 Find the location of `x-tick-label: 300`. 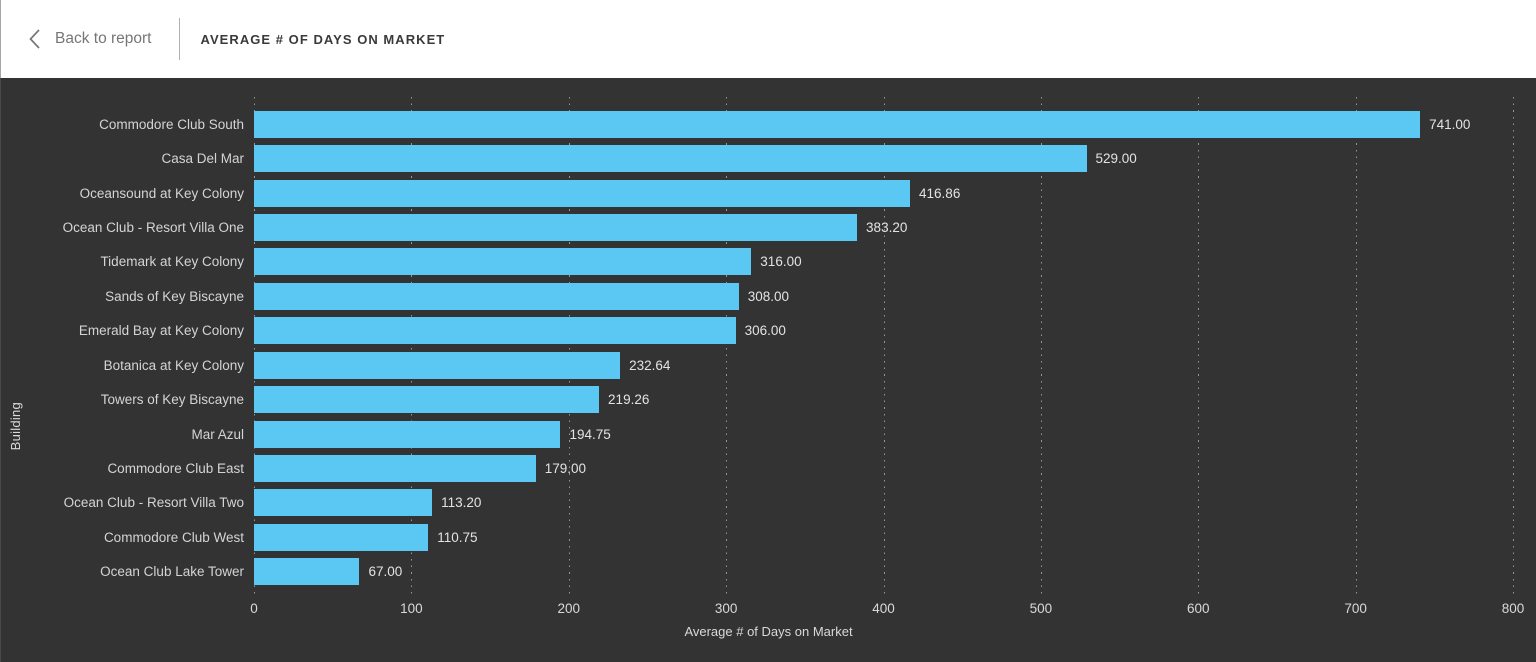

x-tick-label: 300 is located at coordinates (726, 608).